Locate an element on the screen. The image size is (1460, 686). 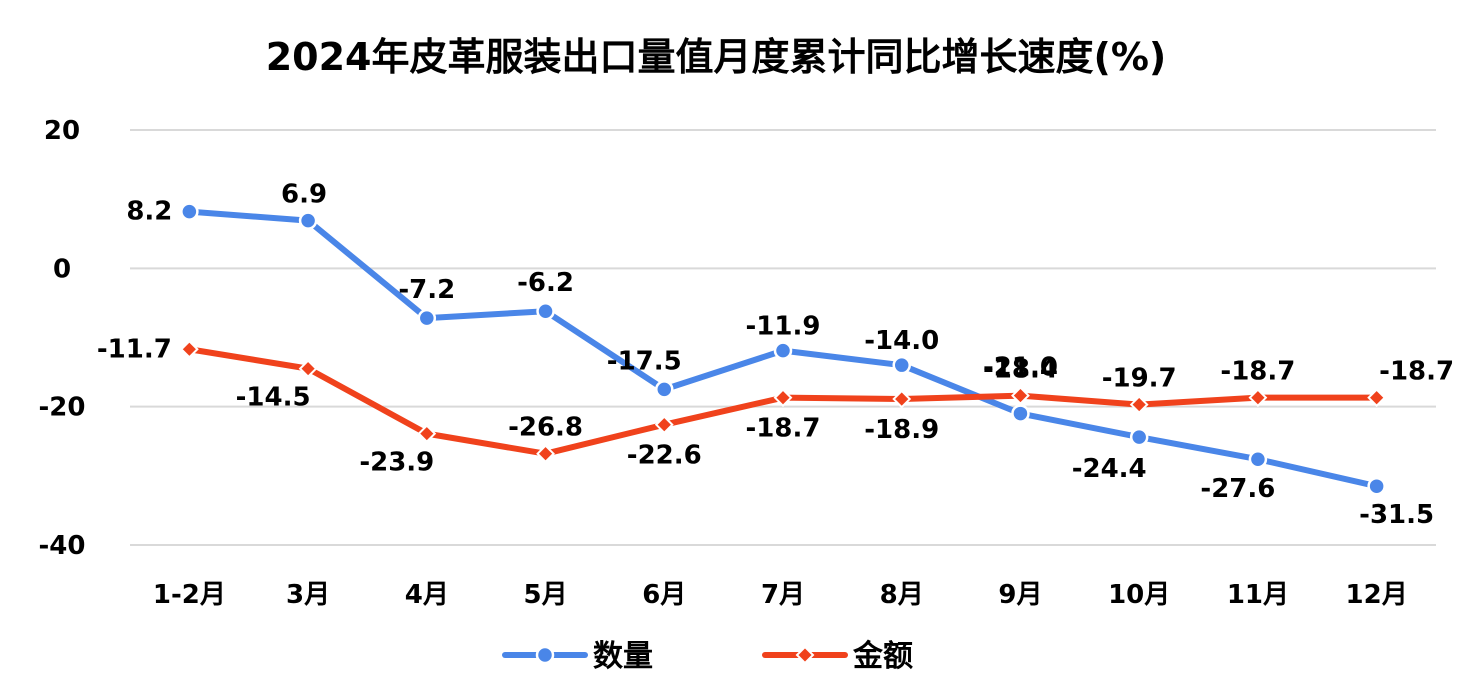
x-tick-label: 3月 is located at coordinates (308, 595).